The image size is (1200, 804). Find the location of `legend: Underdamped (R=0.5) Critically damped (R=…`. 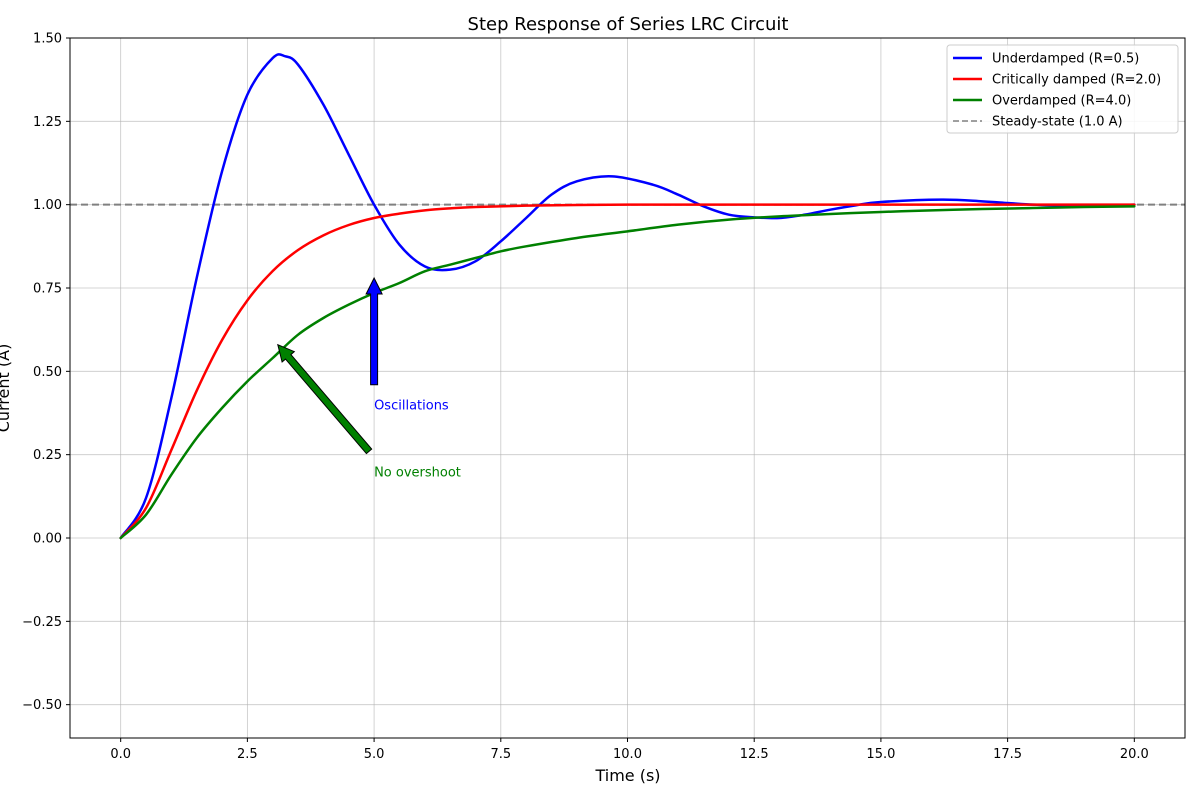

legend: Underdamped (R=0.5) Critically damped (R=… is located at coordinates (1062, 89).